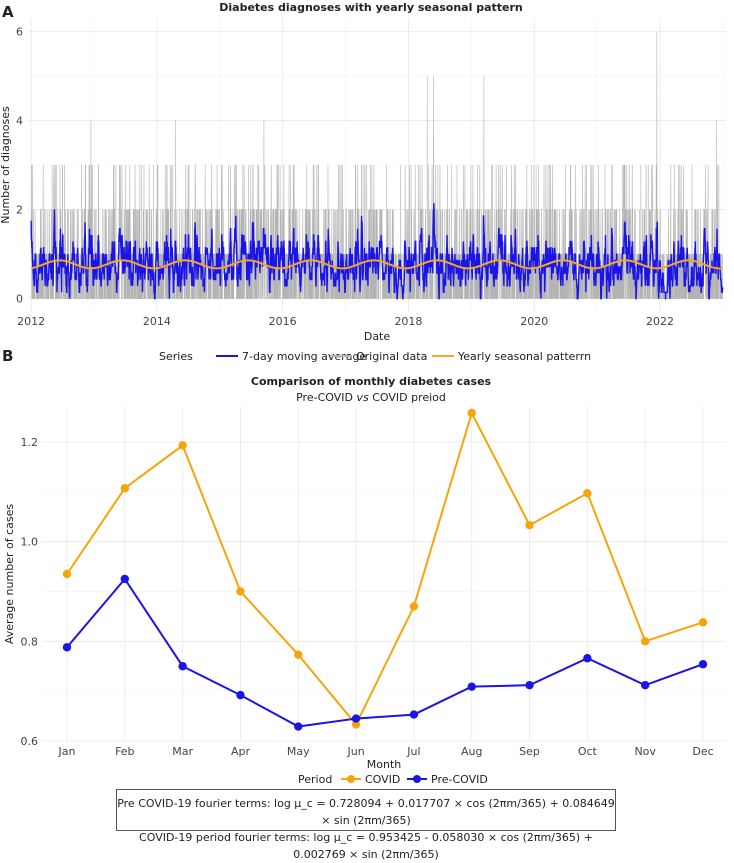 This screenshot has width=734, height=863. Describe the element at coordinates (30, 542) in the screenshot. I see `y-tick-label: 1.0` at that location.